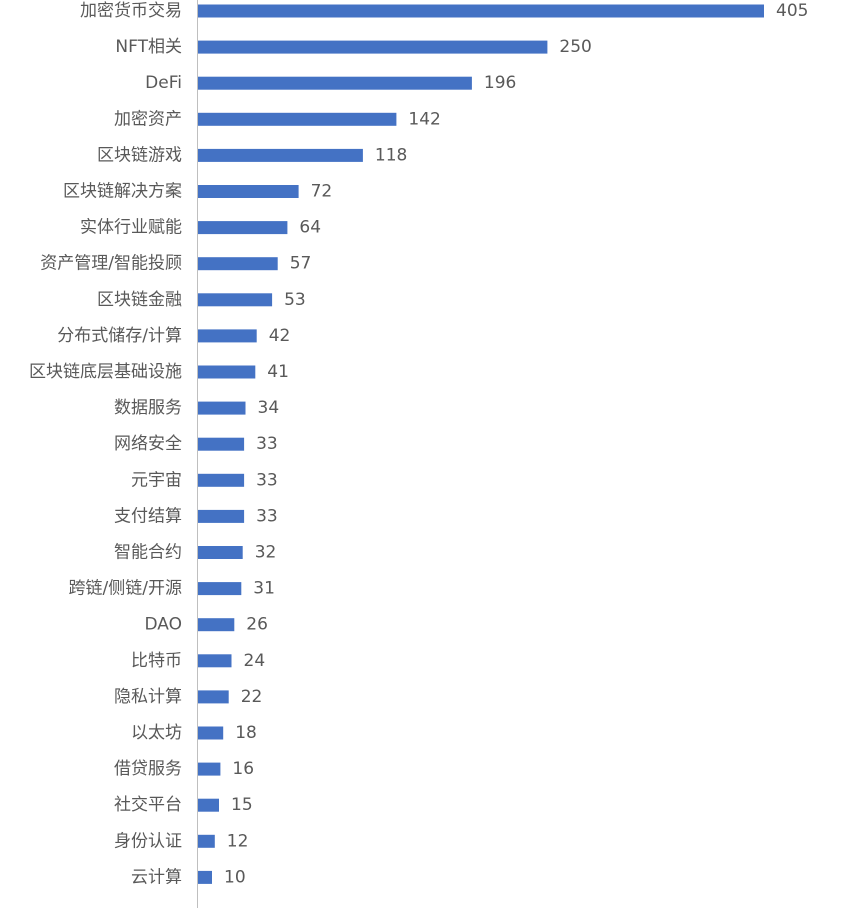  I want to click on value-label-1: 250, so click(575, 47).